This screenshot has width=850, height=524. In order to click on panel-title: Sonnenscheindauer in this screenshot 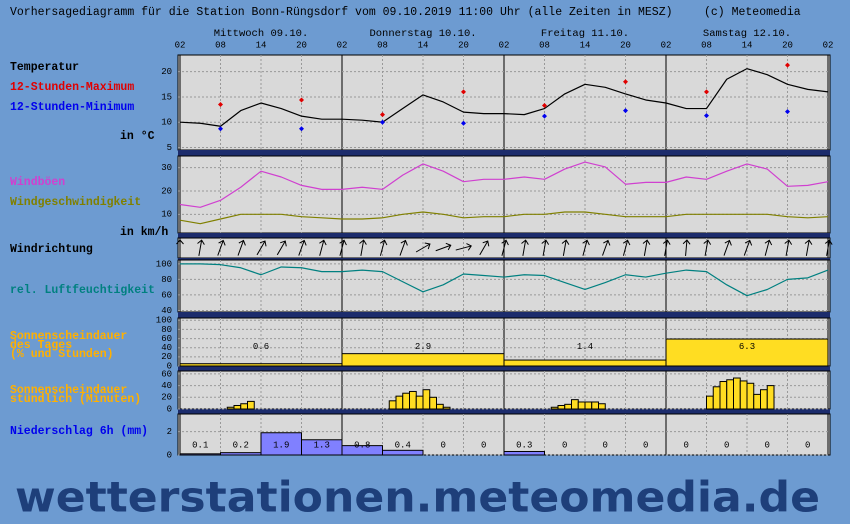, I will do `click(68, 390)`.